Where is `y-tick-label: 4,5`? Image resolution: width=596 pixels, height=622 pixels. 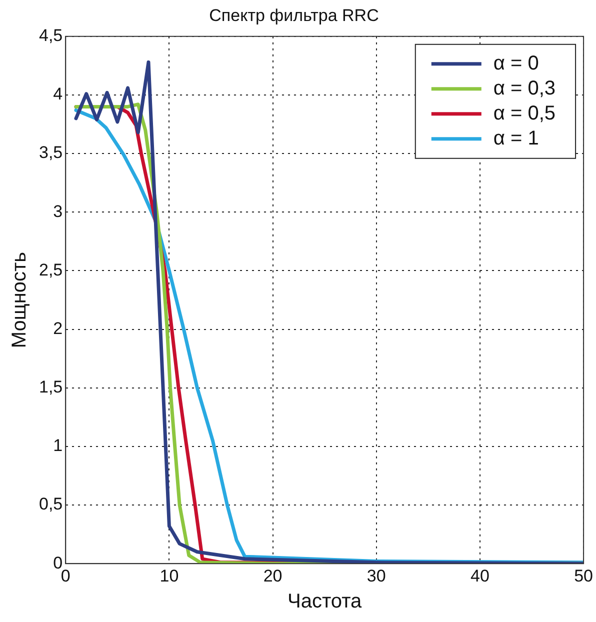 y-tick-label: 4,5 is located at coordinates (50, 36).